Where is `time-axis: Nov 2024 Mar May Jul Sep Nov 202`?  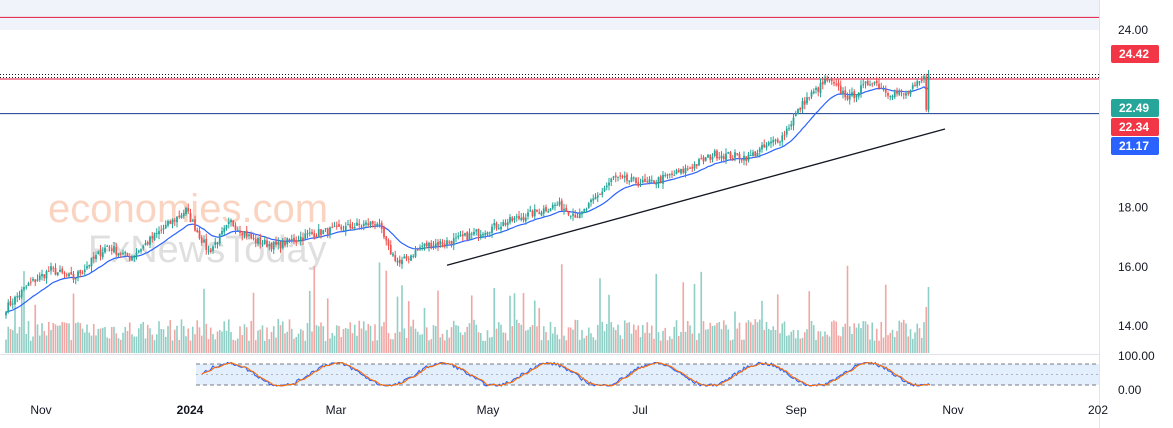 time-axis: Nov 2024 Mar May Jul Sep Nov 202 is located at coordinates (569, 410).